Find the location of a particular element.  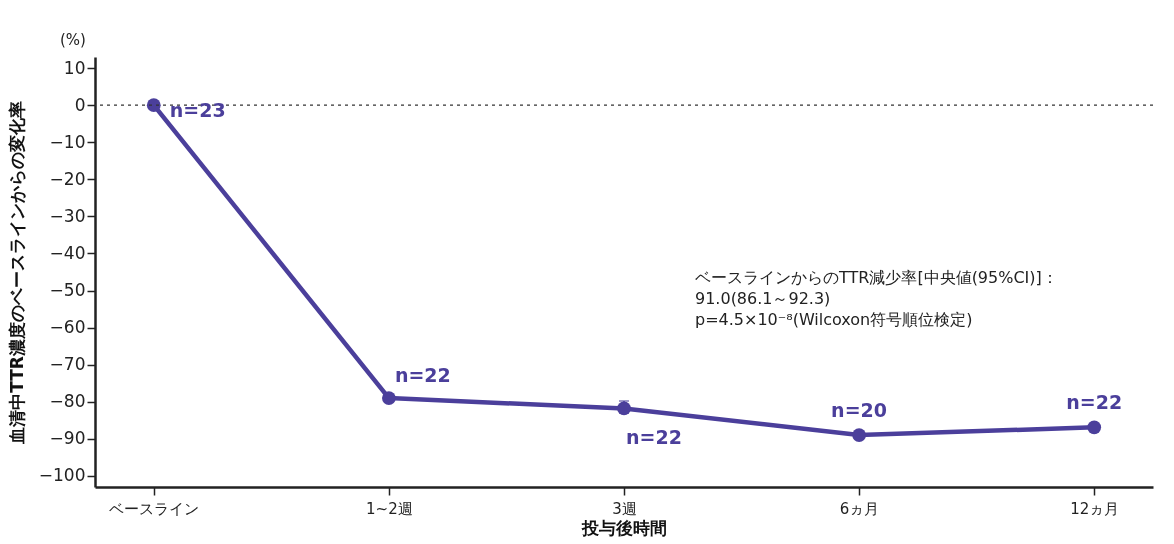

annotation: n=23 is located at coordinates (197, 110).